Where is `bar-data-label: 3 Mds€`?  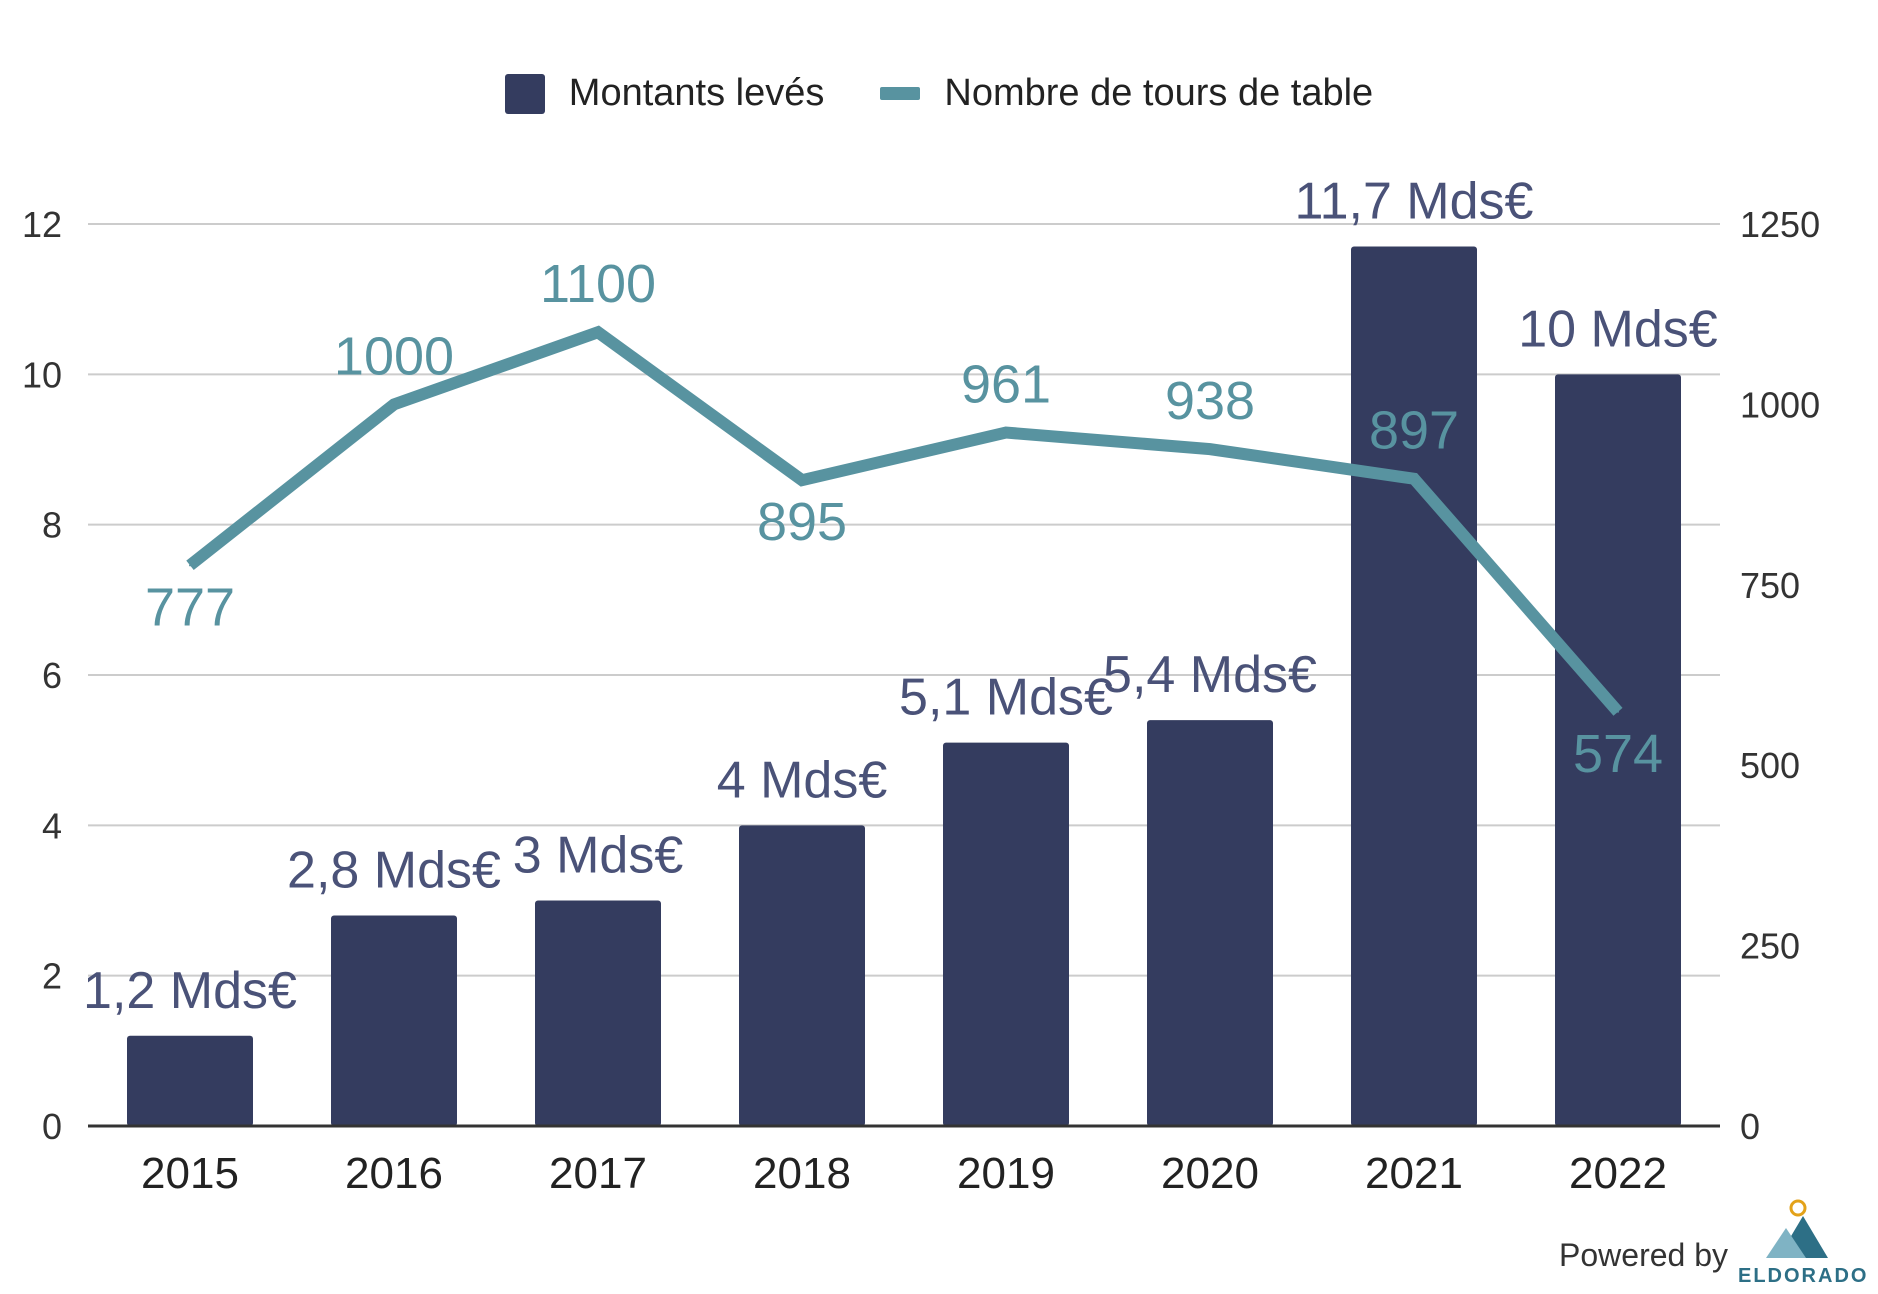
bar-data-label: 3 Mds€ is located at coordinates (598, 856).